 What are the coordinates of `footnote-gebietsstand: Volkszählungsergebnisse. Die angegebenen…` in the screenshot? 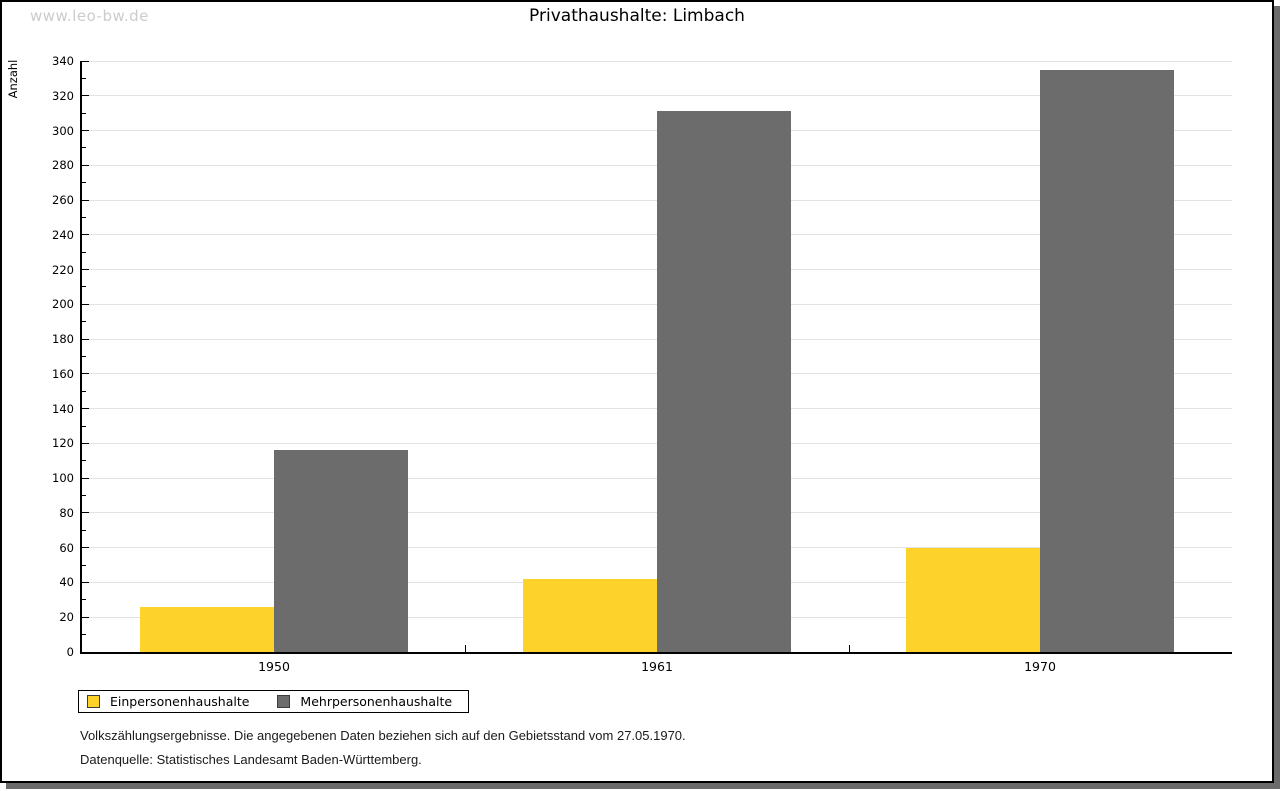 It's located at (383, 735).